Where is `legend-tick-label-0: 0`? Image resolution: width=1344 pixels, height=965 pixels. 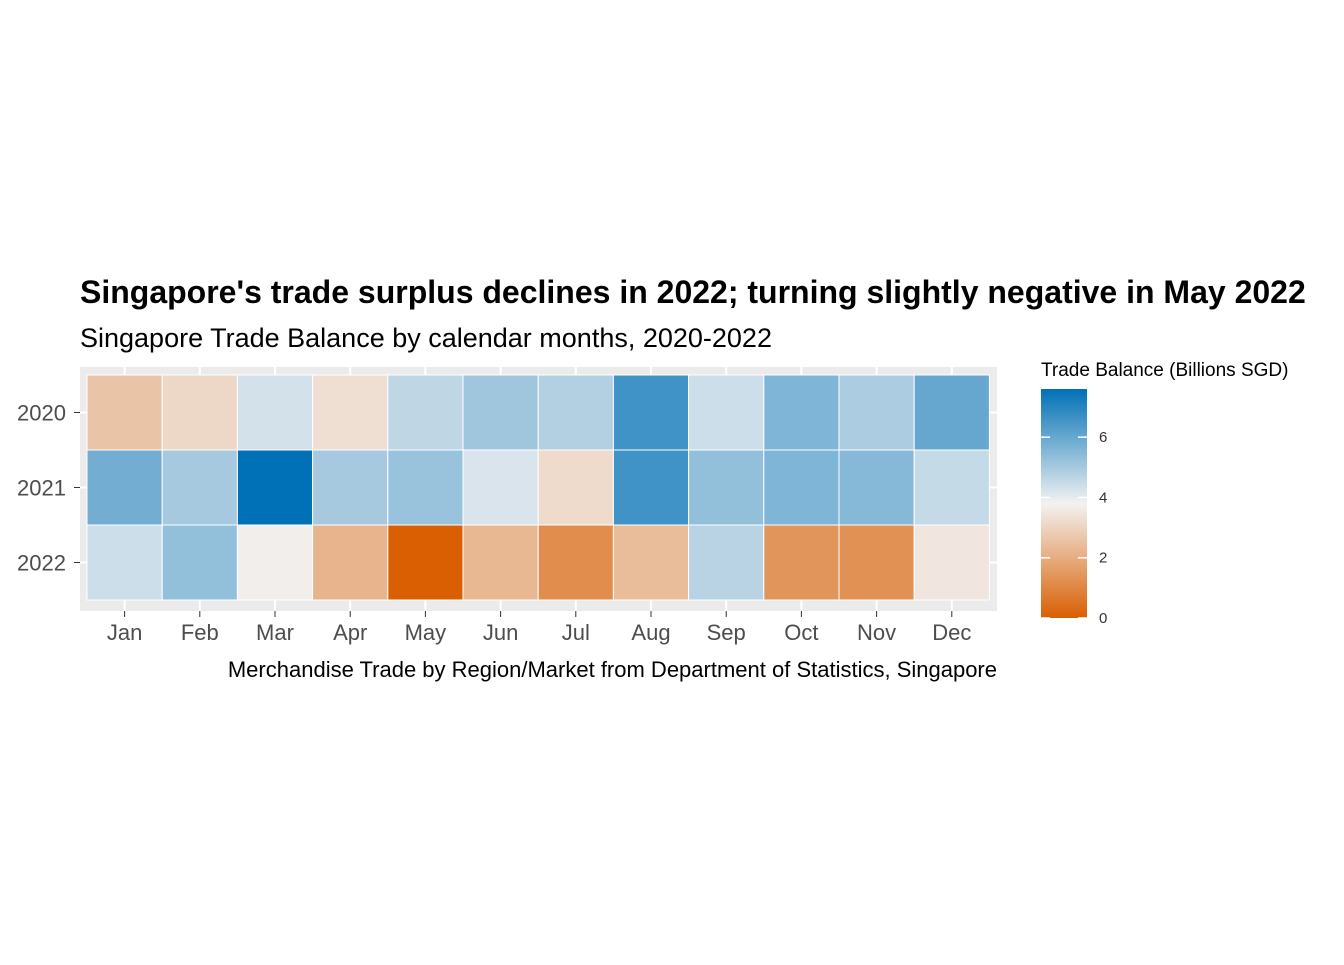
legend-tick-label-0: 0 is located at coordinates (1103, 618).